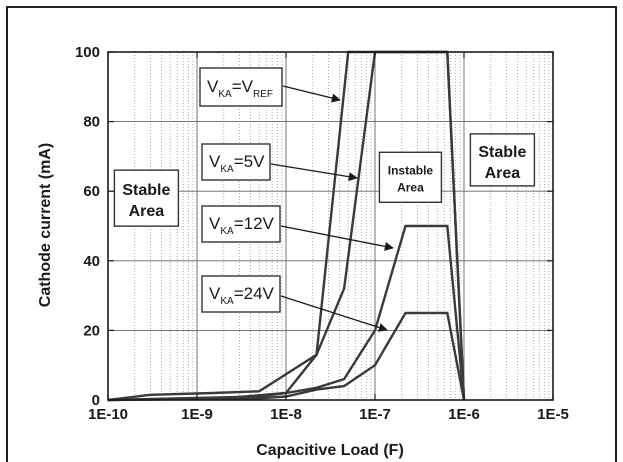 The height and width of the screenshot is (462, 623). I want to click on x-tick-label: 1E-5, so click(553, 414).